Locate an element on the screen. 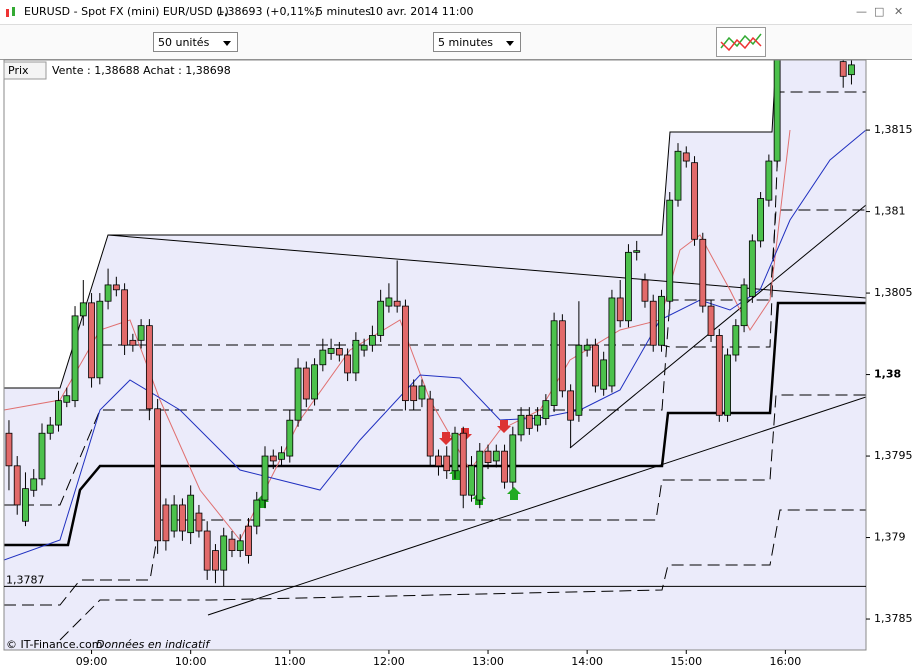 This screenshot has height=667, width=912. units-select: 50 unités is located at coordinates (195, 42).